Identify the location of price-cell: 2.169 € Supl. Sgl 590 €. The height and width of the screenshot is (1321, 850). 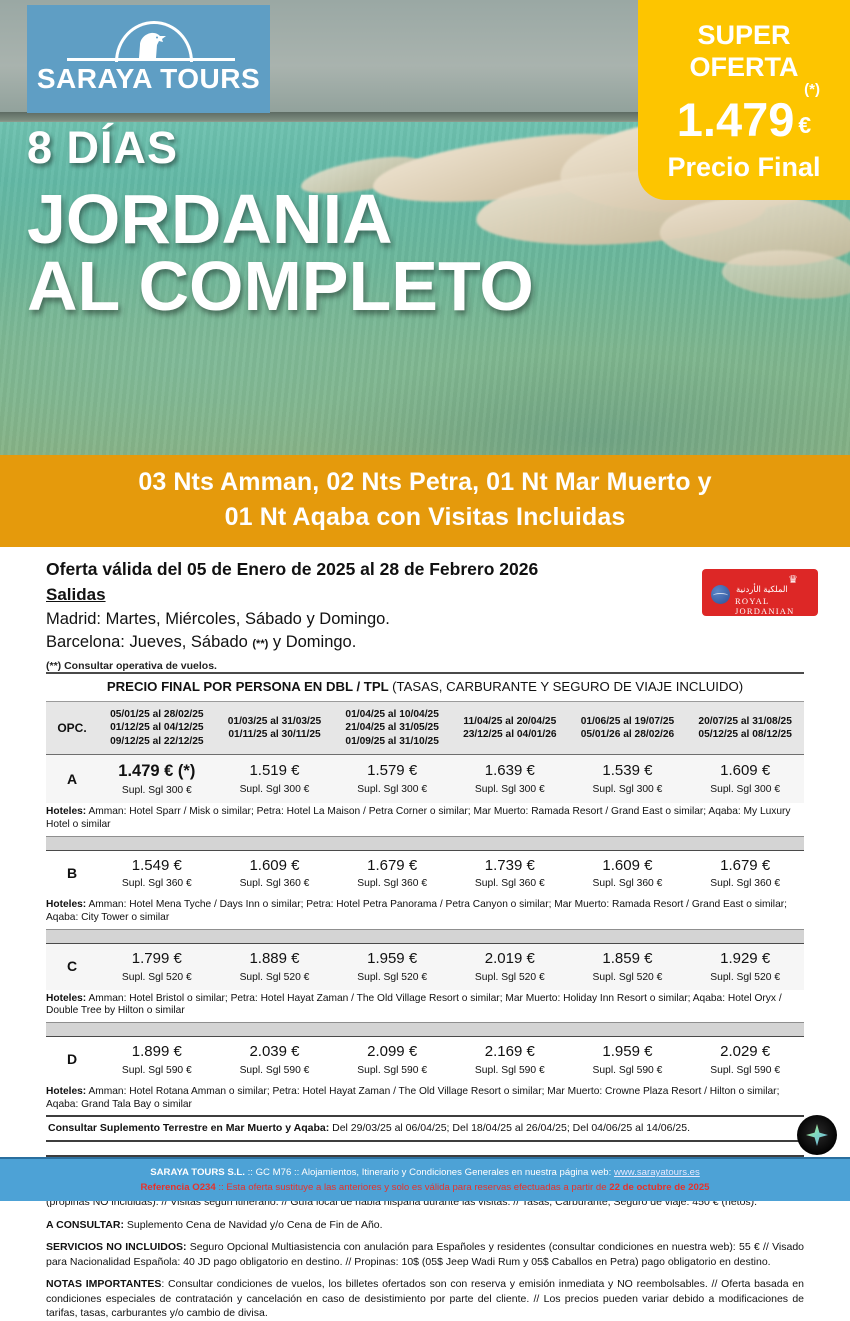
(509, 1059).